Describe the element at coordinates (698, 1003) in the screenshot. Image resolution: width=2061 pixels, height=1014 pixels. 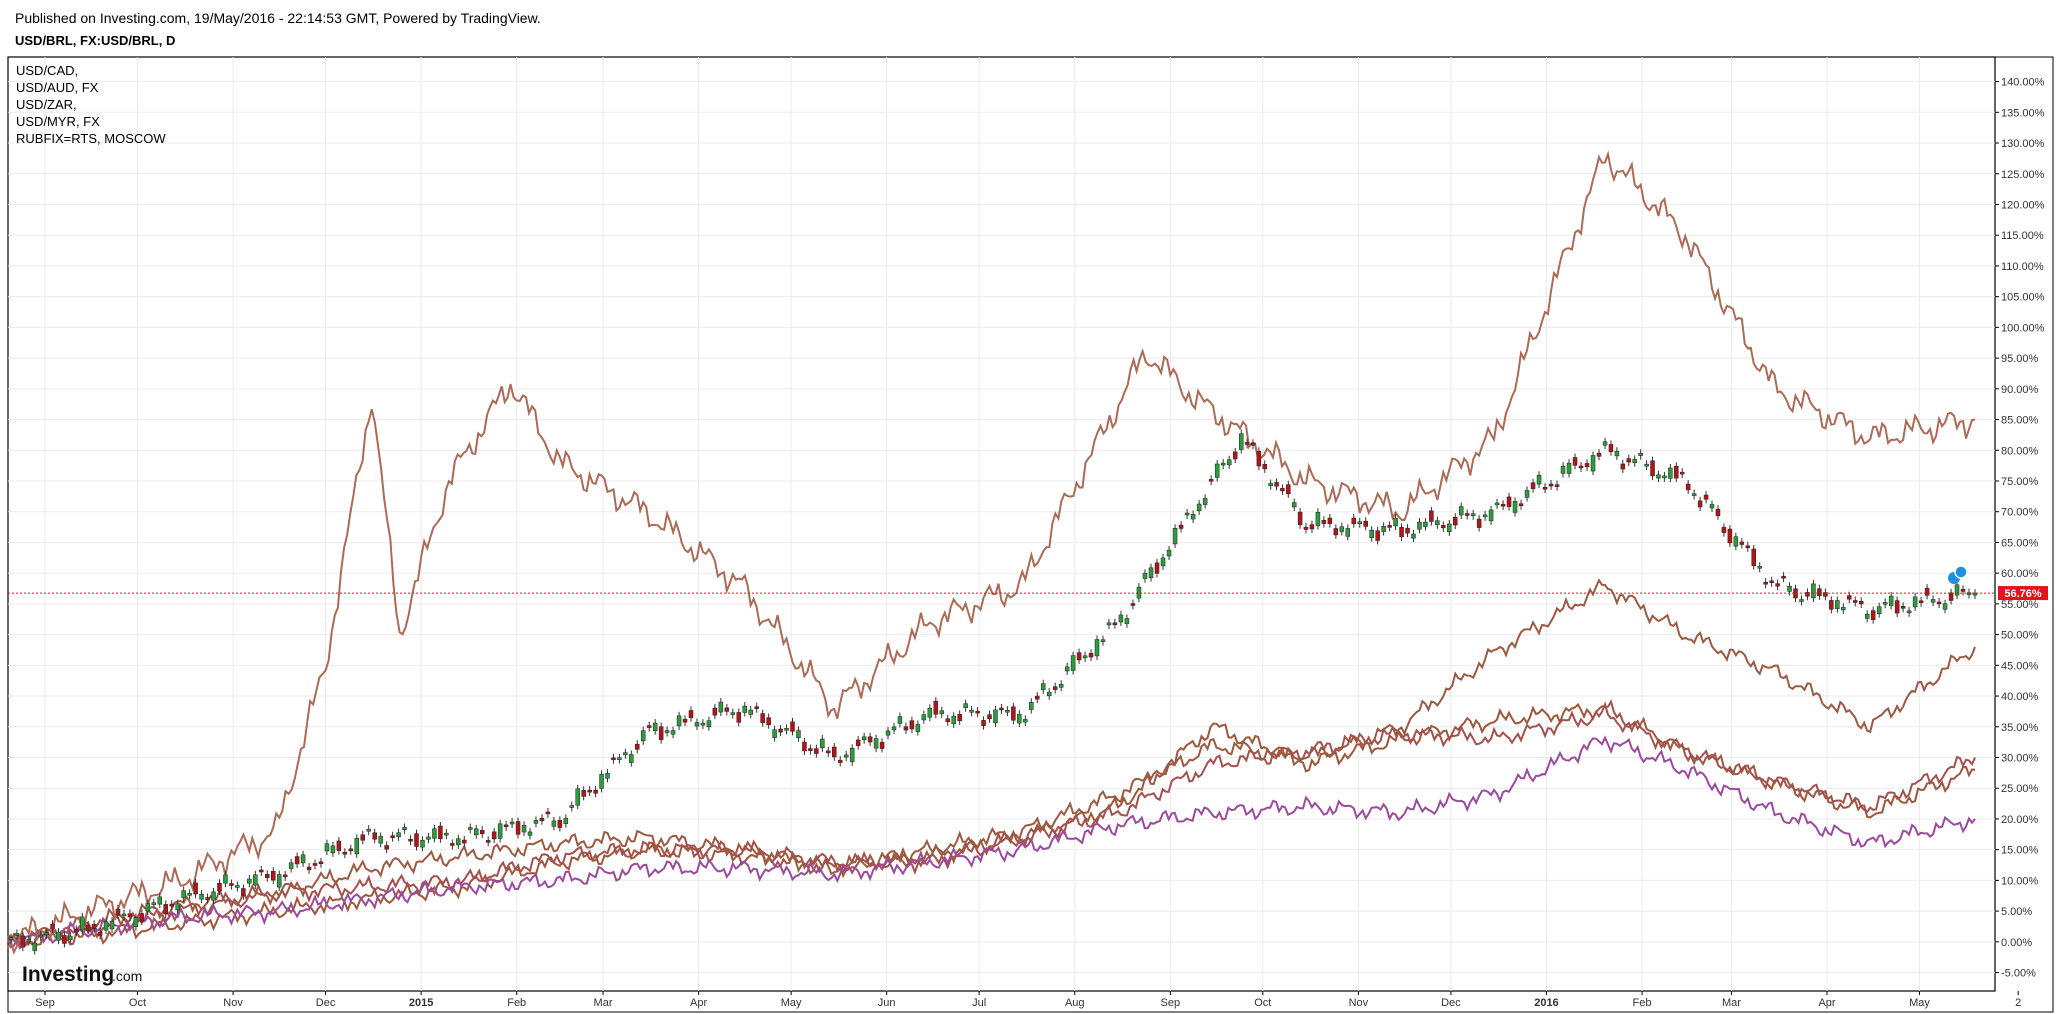
I see `x-tick-label: Apr` at that location.